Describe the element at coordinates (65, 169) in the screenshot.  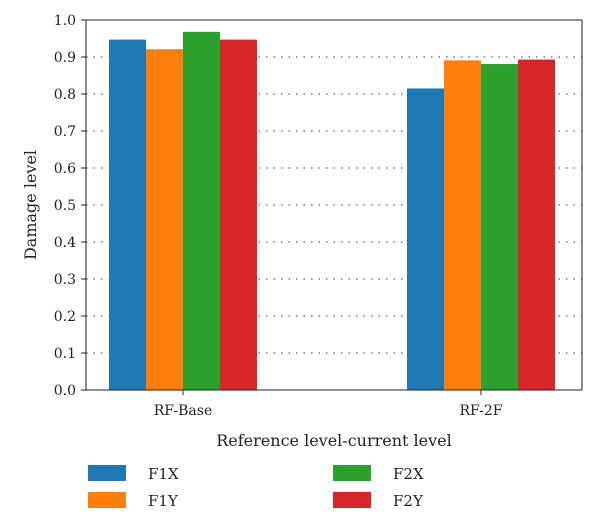
I see `y-tick-label: 0.6` at that location.